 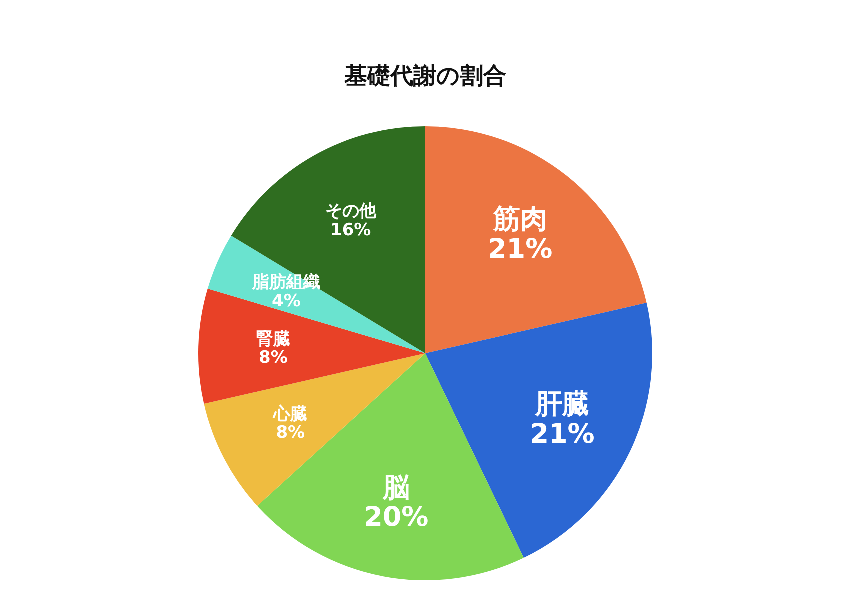 What do you see at coordinates (396, 488) in the screenshot?
I see `slice-label: 脳` at bounding box center [396, 488].